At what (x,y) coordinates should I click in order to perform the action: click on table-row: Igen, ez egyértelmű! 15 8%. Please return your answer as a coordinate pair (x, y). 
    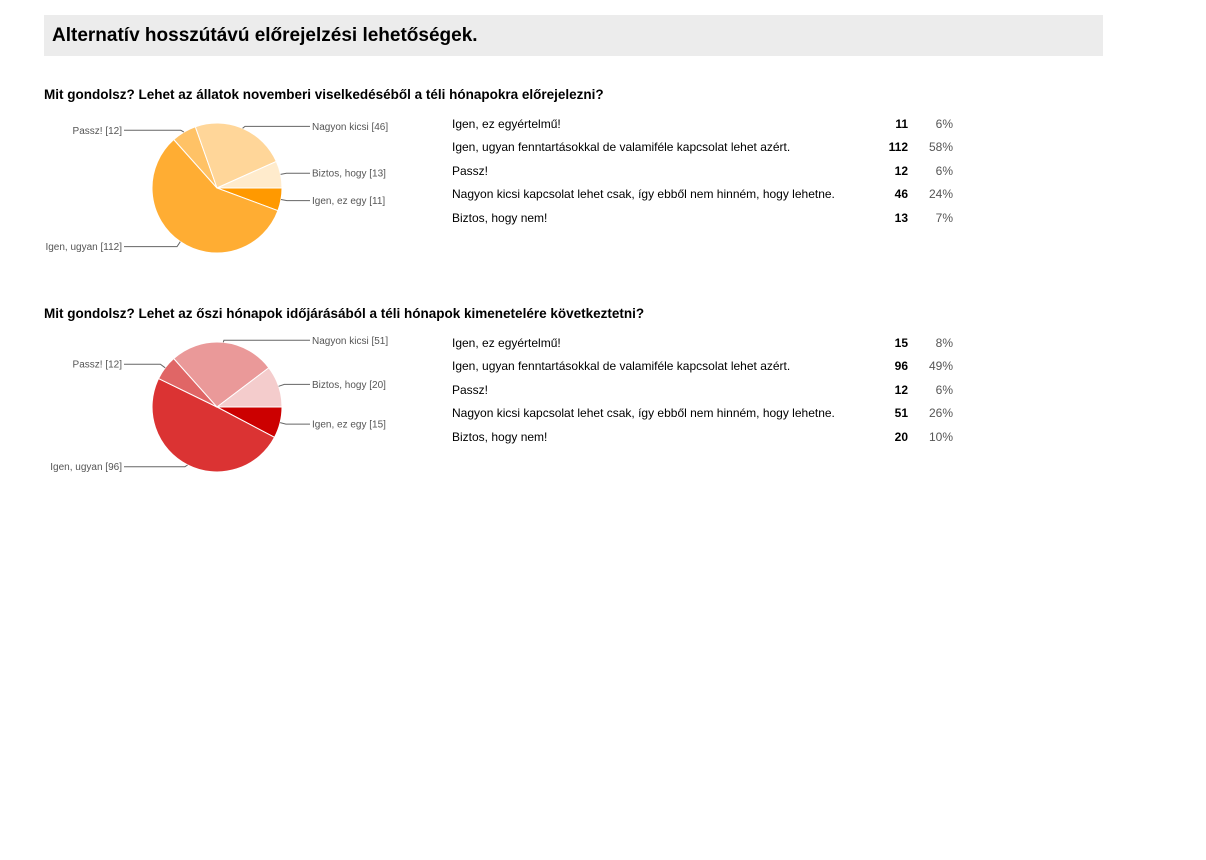
    Looking at the image, I should click on (702, 343).